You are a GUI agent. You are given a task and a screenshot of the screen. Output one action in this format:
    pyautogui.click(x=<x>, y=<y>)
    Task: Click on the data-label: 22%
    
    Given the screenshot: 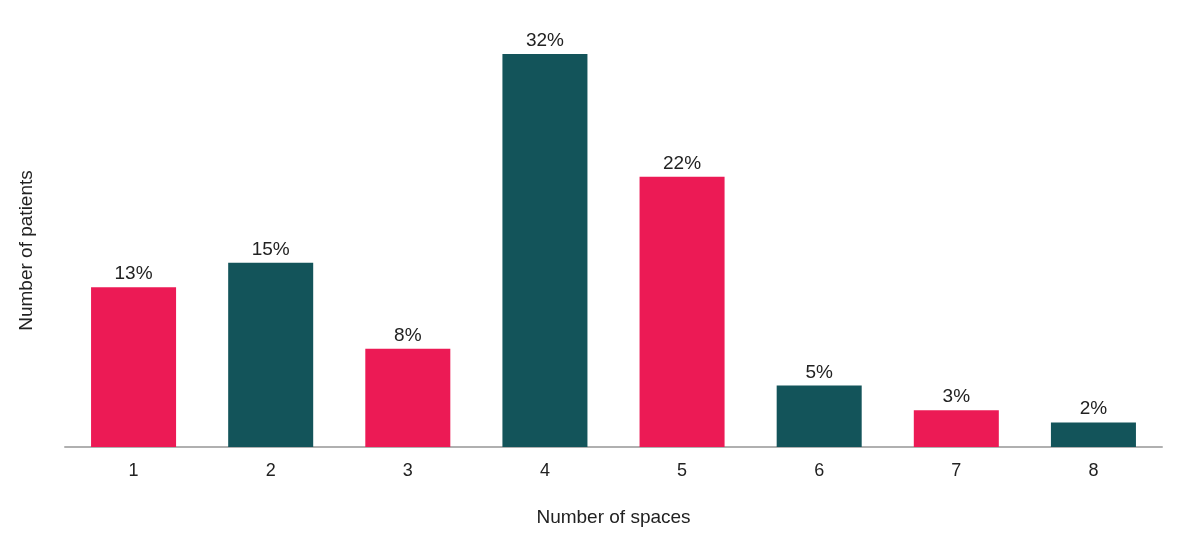 What is the action you would take?
    pyautogui.click(x=682, y=162)
    